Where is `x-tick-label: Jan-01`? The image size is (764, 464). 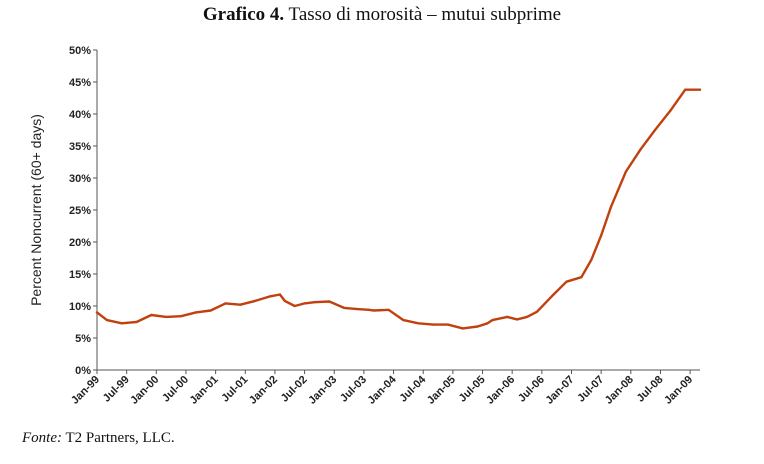
x-tick-label: Jan-01 is located at coordinates (204, 390).